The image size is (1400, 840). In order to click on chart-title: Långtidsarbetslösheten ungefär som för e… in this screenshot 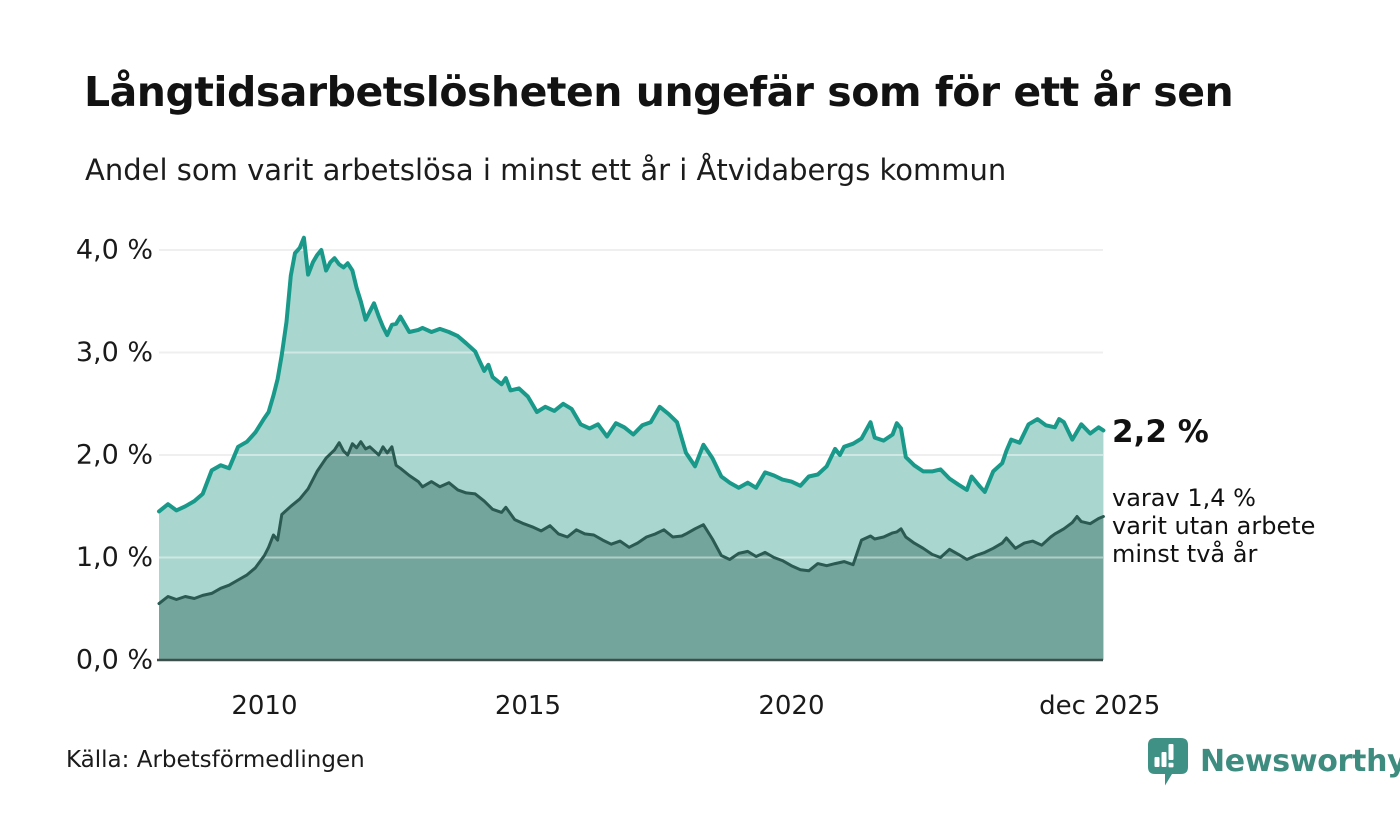, I will do `click(659, 92)`.